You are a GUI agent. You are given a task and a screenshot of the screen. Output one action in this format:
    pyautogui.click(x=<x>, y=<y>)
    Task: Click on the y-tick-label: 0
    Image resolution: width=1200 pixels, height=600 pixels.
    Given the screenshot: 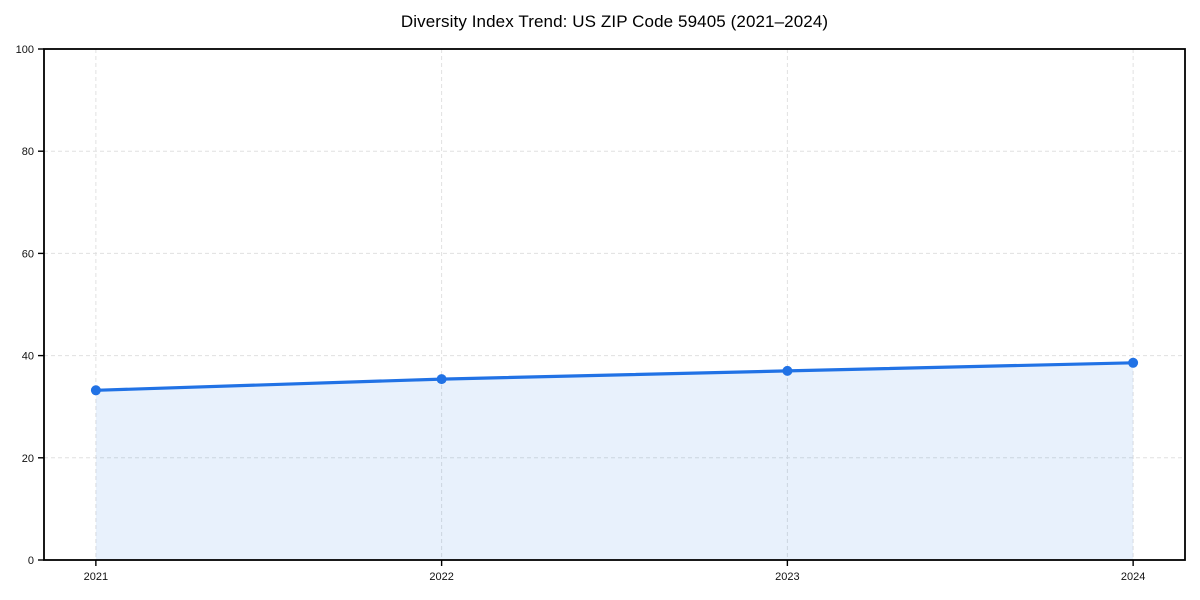 What is the action you would take?
    pyautogui.click(x=31, y=561)
    